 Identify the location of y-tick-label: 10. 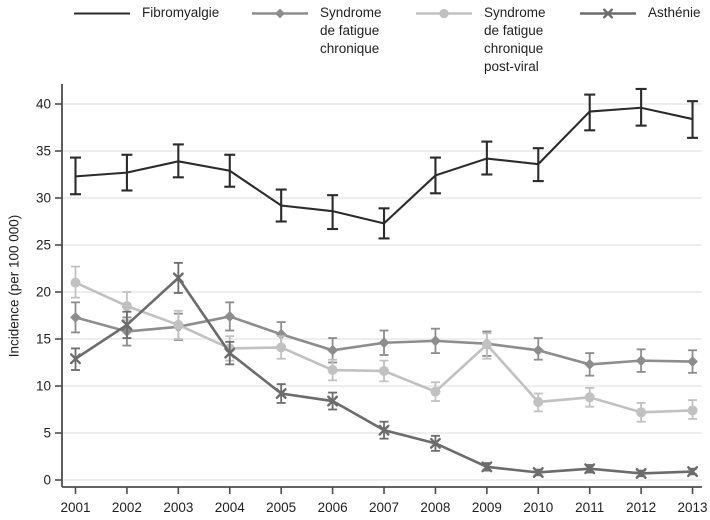
(43, 386).